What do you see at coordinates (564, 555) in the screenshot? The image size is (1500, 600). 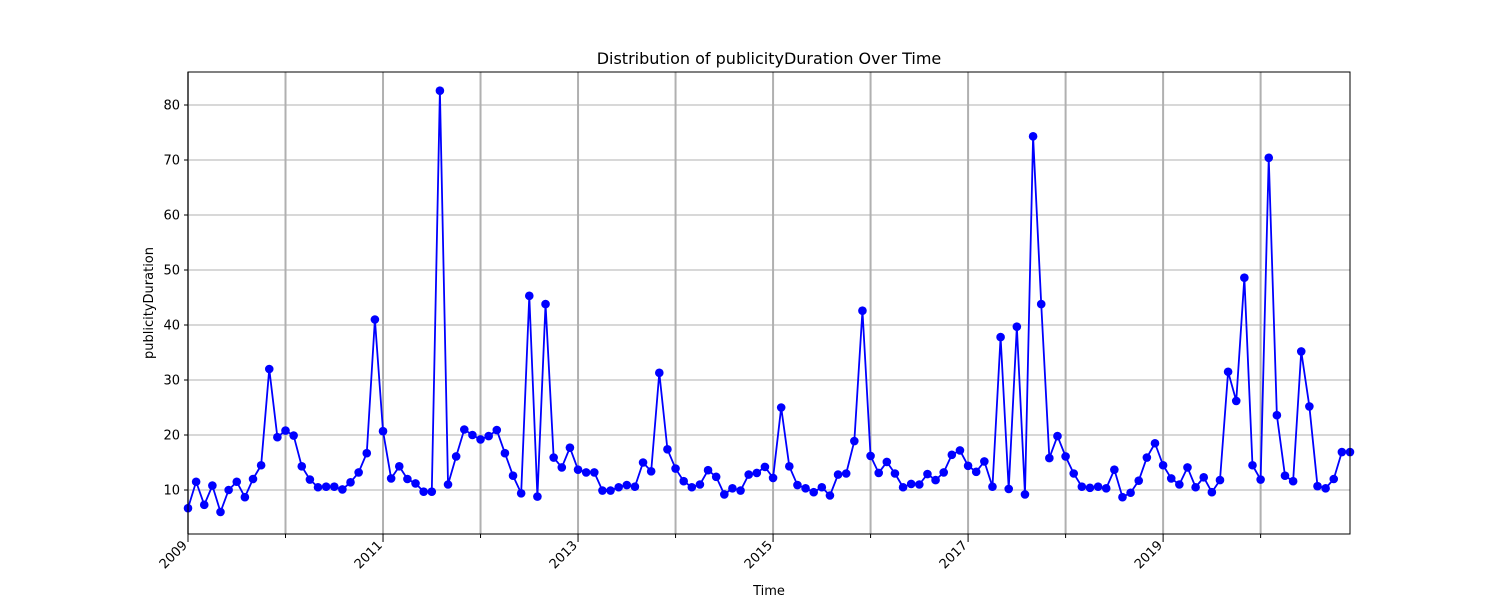 I see `x-tick-label: 2013` at bounding box center [564, 555].